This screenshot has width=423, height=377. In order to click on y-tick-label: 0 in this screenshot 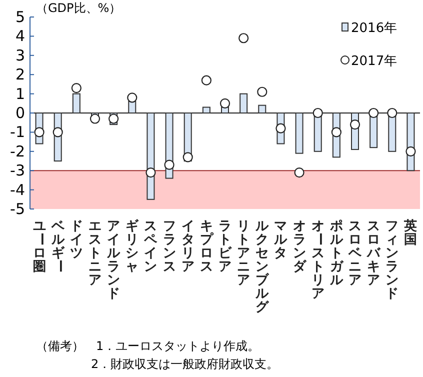, I will do `click(20, 113)`.